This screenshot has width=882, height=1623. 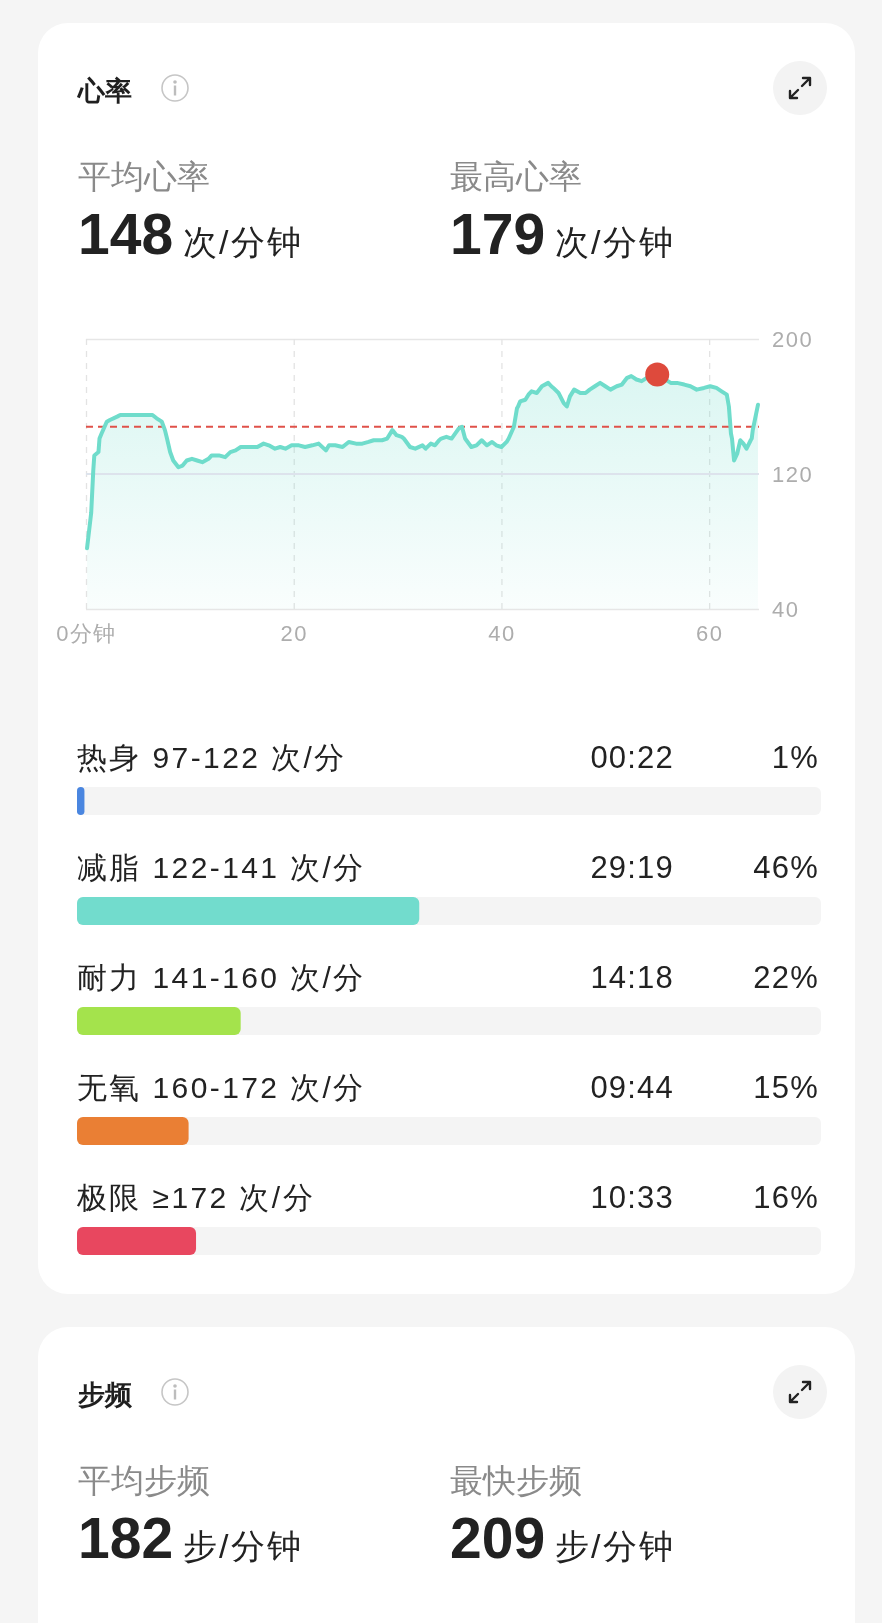 I want to click on y-tick-label: 极限 ≥172 次/分, so click(x=195, y=1197).